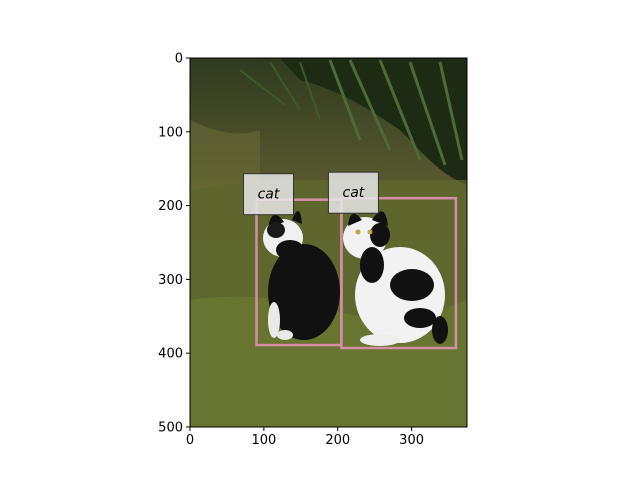 This screenshot has width=640, height=480. Describe the element at coordinates (170, 132) in the screenshot. I see `y-tick-label: 100` at that location.